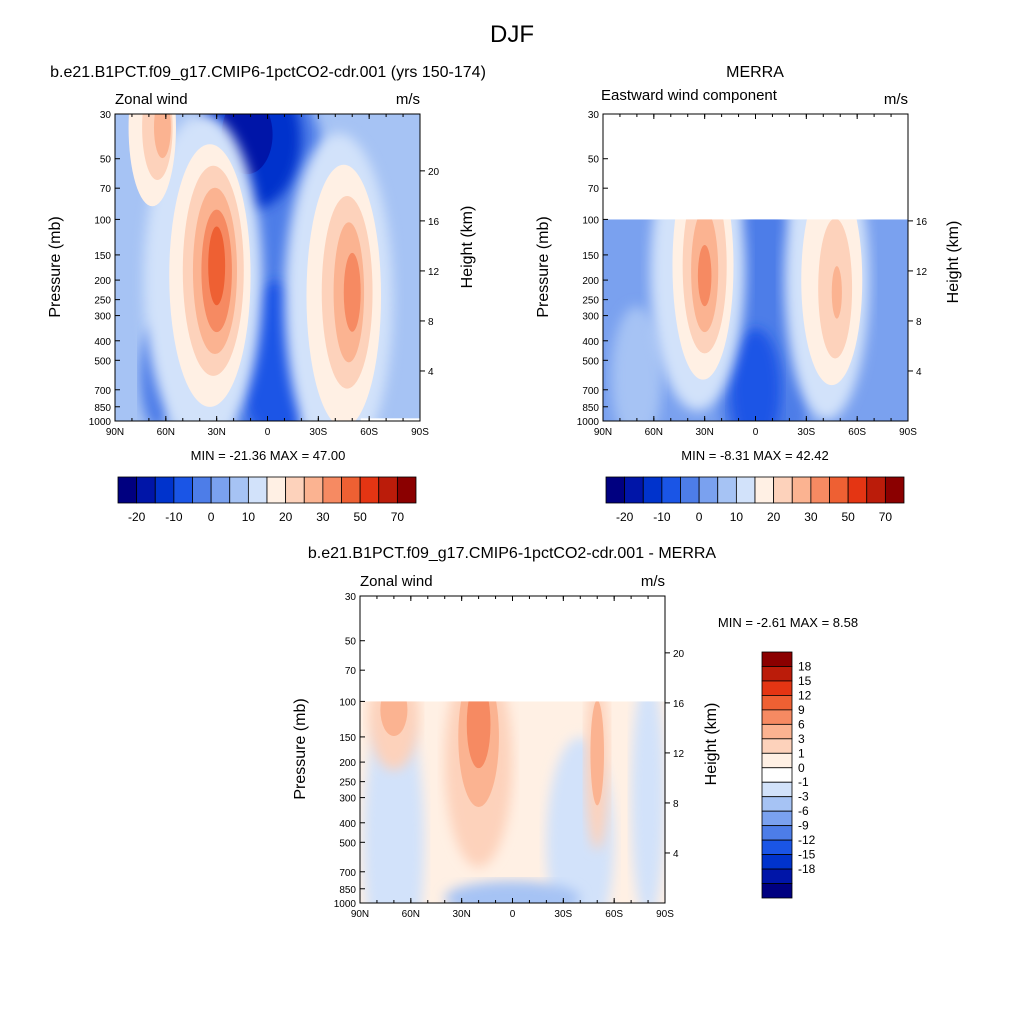 The image size is (1024, 1024). Describe the element at coordinates (590, 220) in the screenshot. I see `y-tick-label: 100` at that location.